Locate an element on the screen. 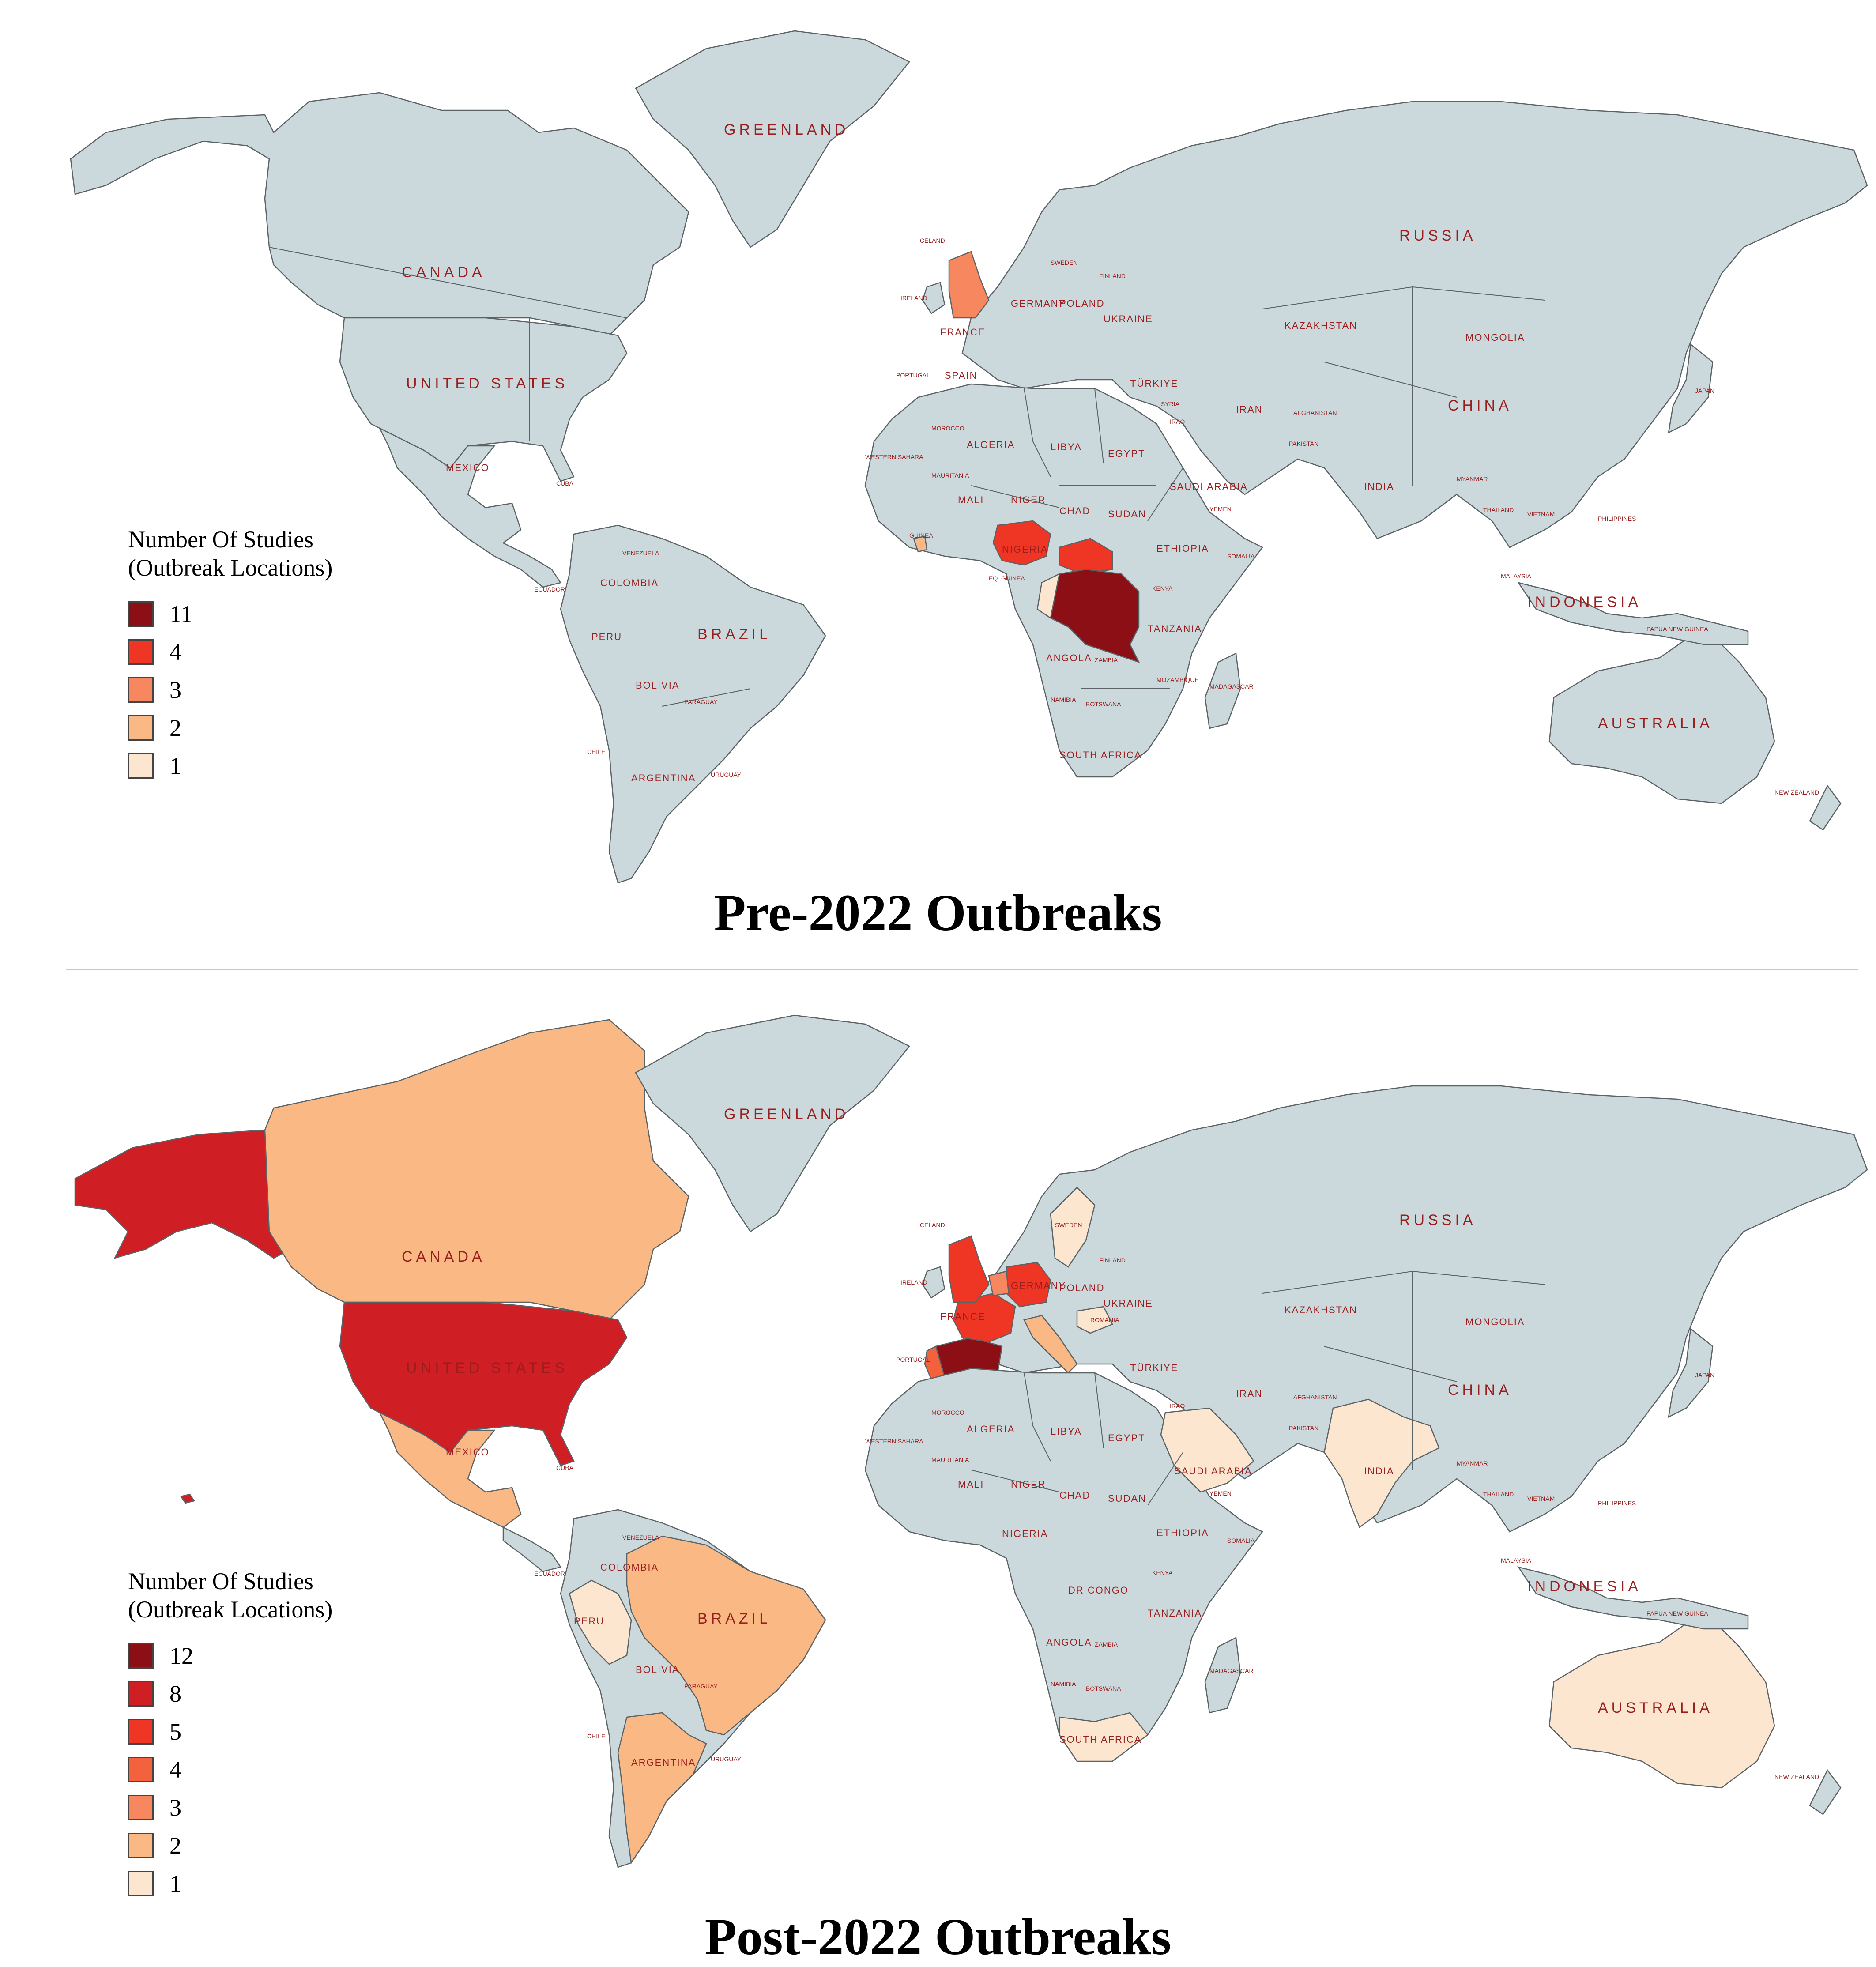 The height and width of the screenshot is (1967, 1876). mexico-region is located at coordinates (450, 1469).